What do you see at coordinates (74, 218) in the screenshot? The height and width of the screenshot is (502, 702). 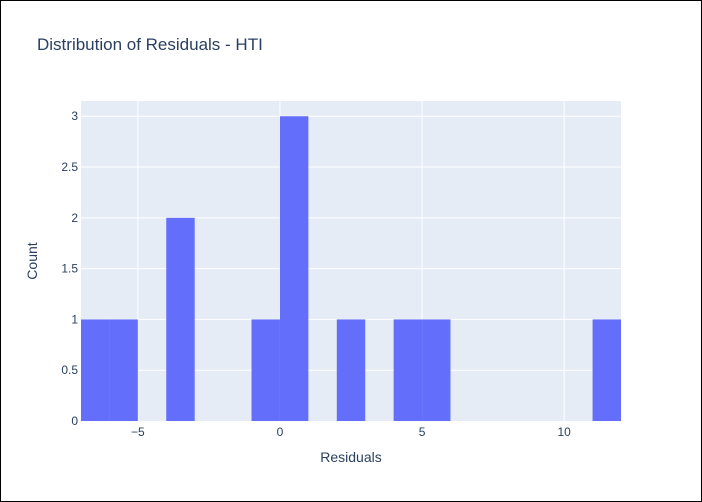 I see `y-tick-label: 2` at bounding box center [74, 218].